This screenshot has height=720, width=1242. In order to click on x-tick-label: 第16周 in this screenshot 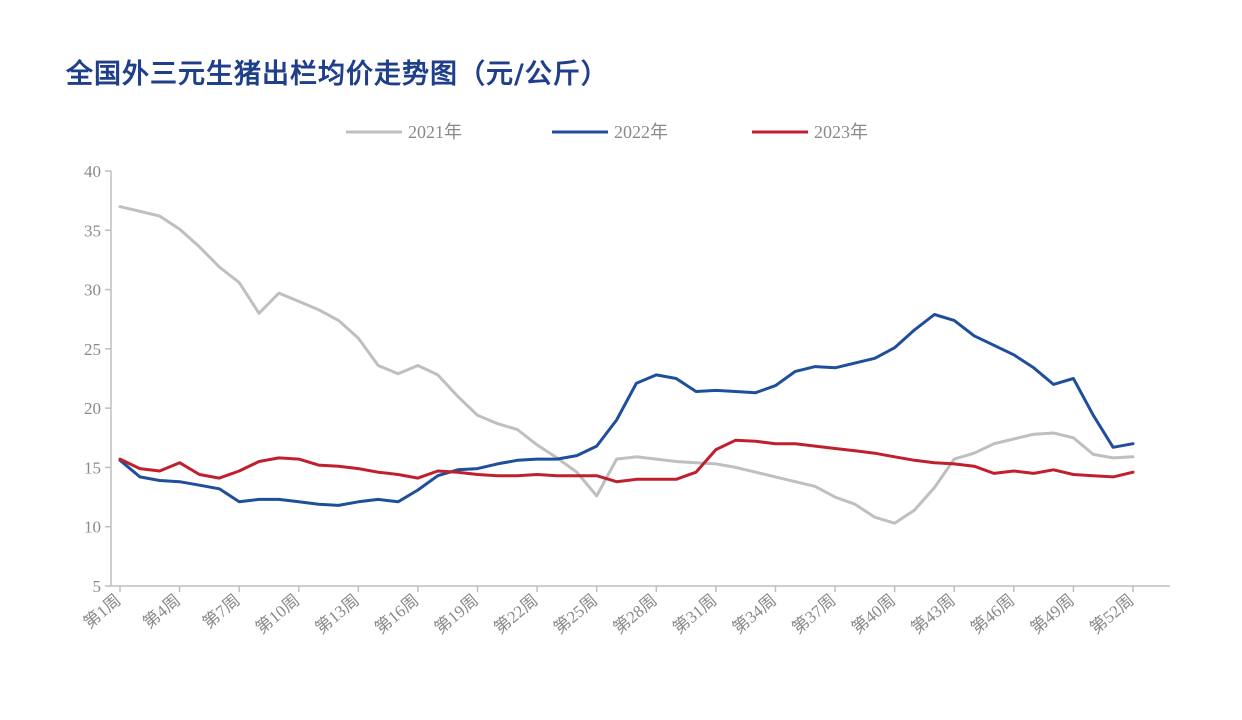, I will do `click(396, 614)`.